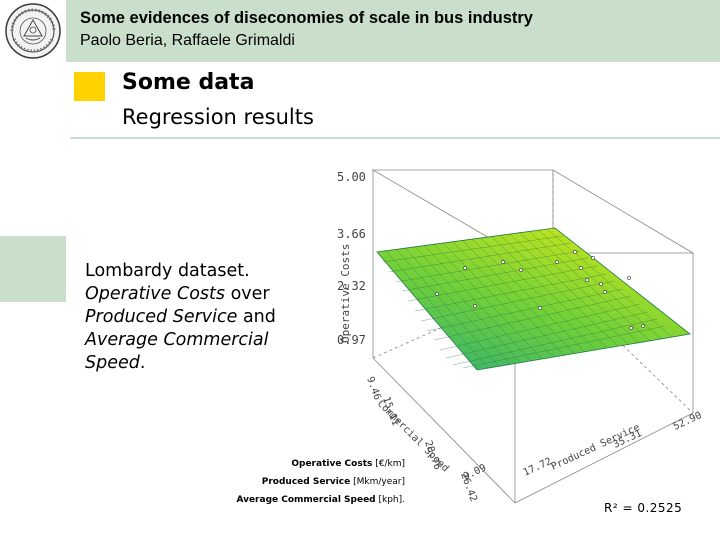 The image size is (720, 540). Describe the element at coordinates (373, 388) in the screenshot. I see `y-tick-label: 9.46` at that location.